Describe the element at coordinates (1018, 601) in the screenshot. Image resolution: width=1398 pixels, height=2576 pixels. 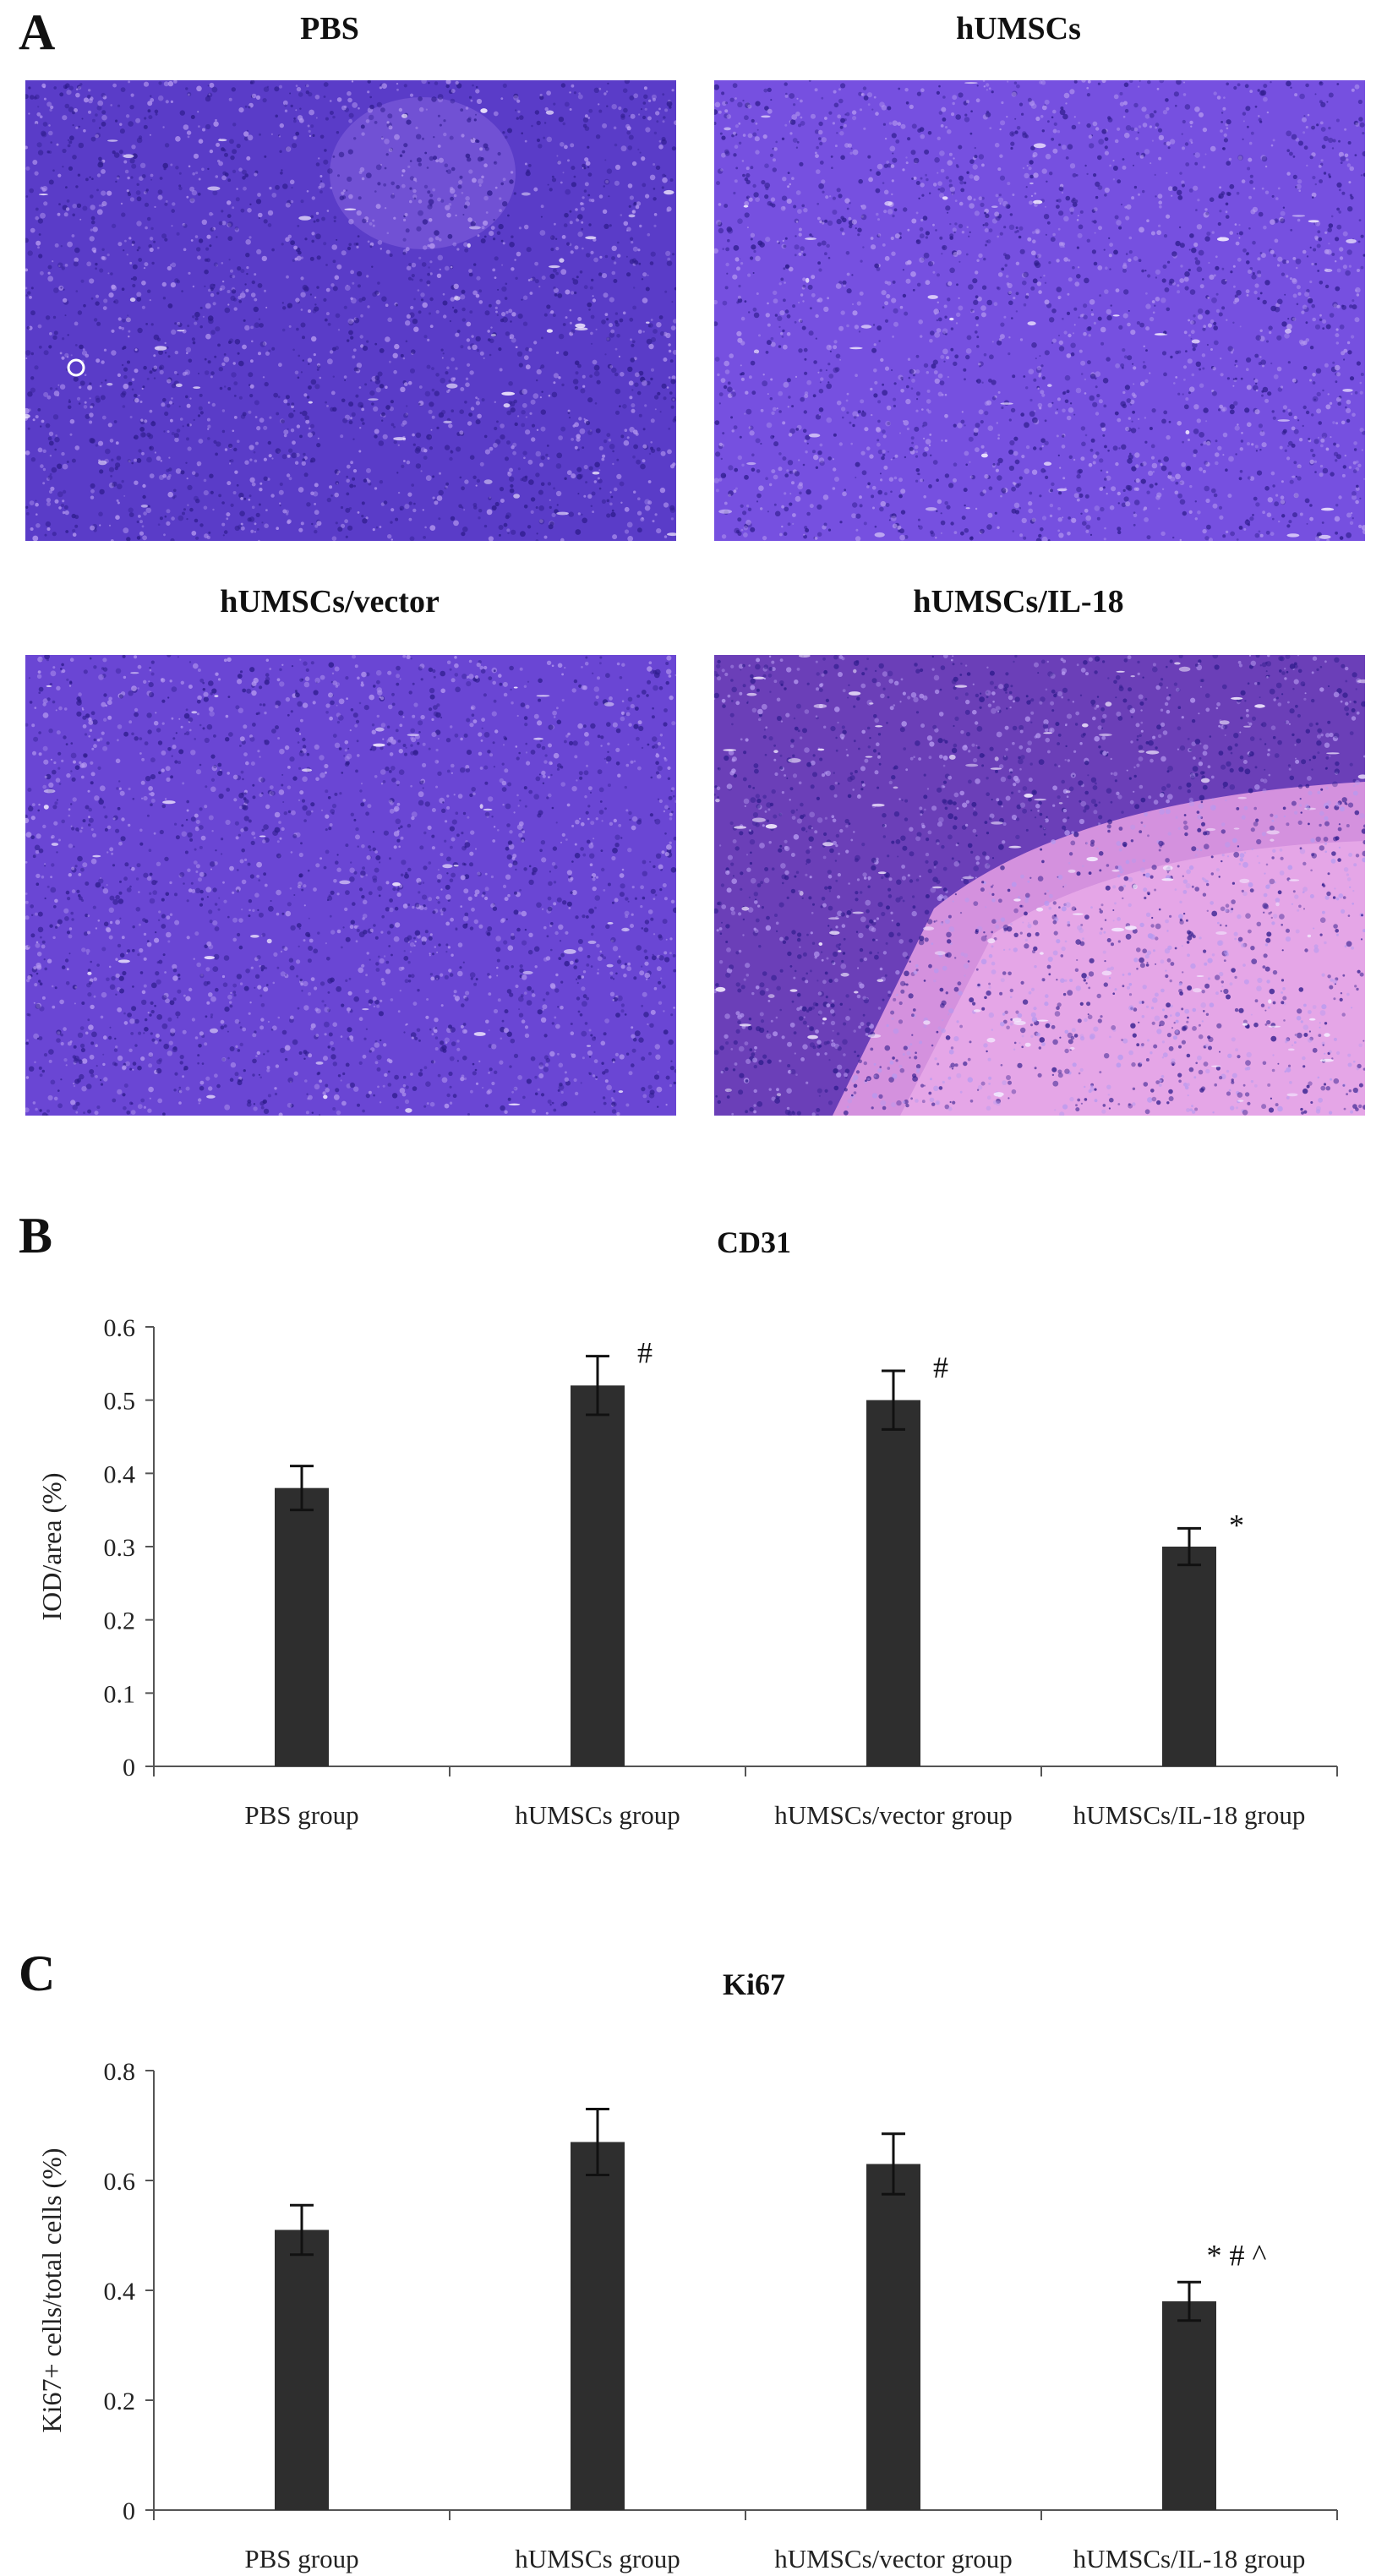
I see `image-title-humscs-il18: hUMSCs/IL-18` at that location.